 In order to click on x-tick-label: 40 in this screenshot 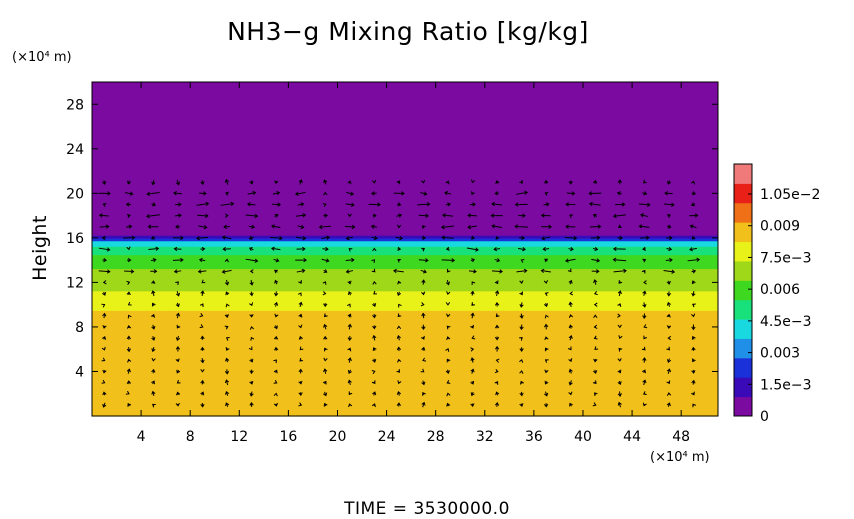, I will do `click(583, 437)`.